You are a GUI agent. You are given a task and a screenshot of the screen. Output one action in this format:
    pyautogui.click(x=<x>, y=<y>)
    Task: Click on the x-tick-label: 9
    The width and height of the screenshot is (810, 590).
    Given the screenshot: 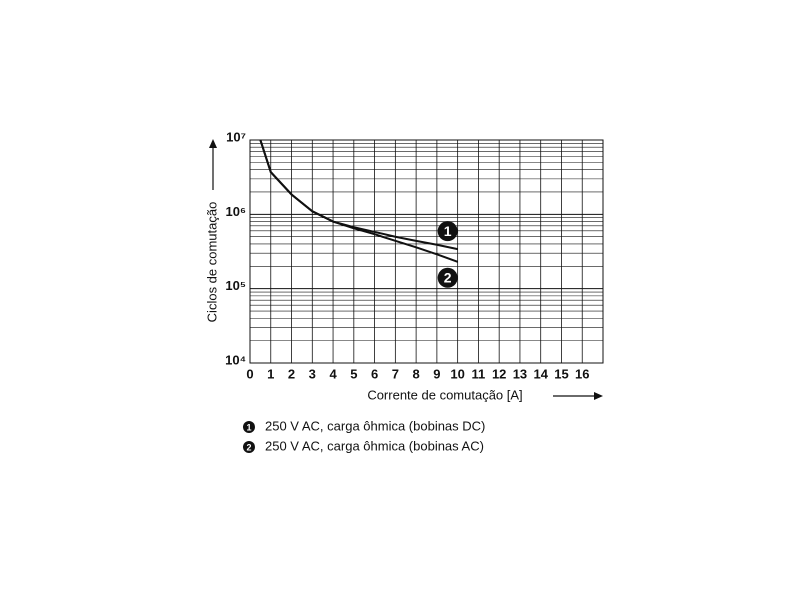 What is the action you would take?
    pyautogui.click(x=436, y=373)
    